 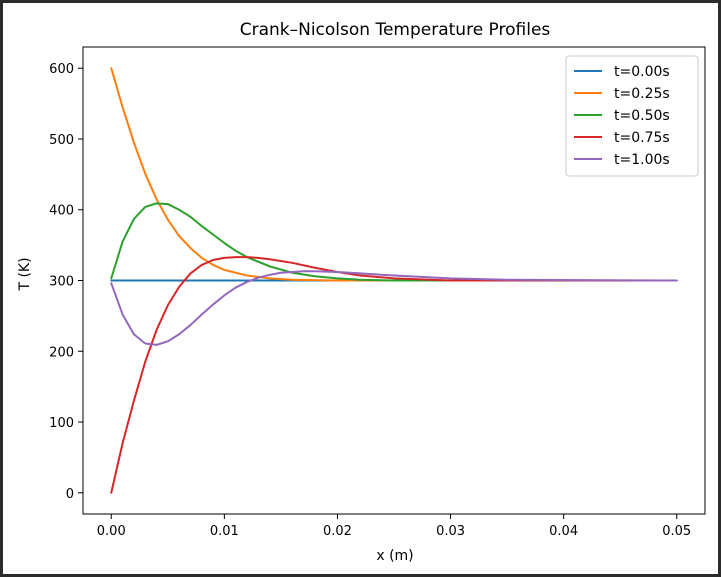 I want to click on y-tick-label: 400, so click(x=61, y=211).